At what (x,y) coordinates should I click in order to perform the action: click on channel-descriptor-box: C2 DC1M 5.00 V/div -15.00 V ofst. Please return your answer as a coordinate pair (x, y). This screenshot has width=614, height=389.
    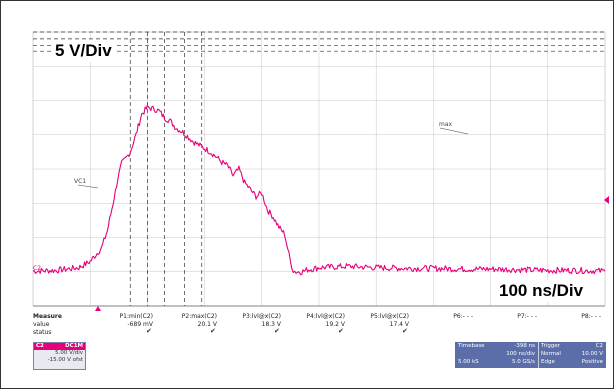
    Looking at the image, I should click on (59, 356).